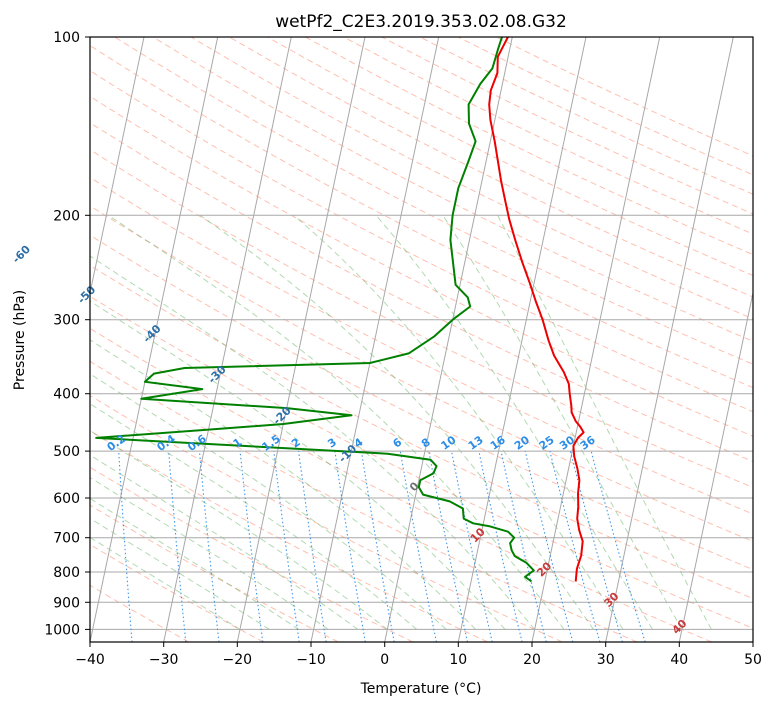  What do you see at coordinates (679, 660) in the screenshot?
I see `x-tick-label: 40` at bounding box center [679, 660].